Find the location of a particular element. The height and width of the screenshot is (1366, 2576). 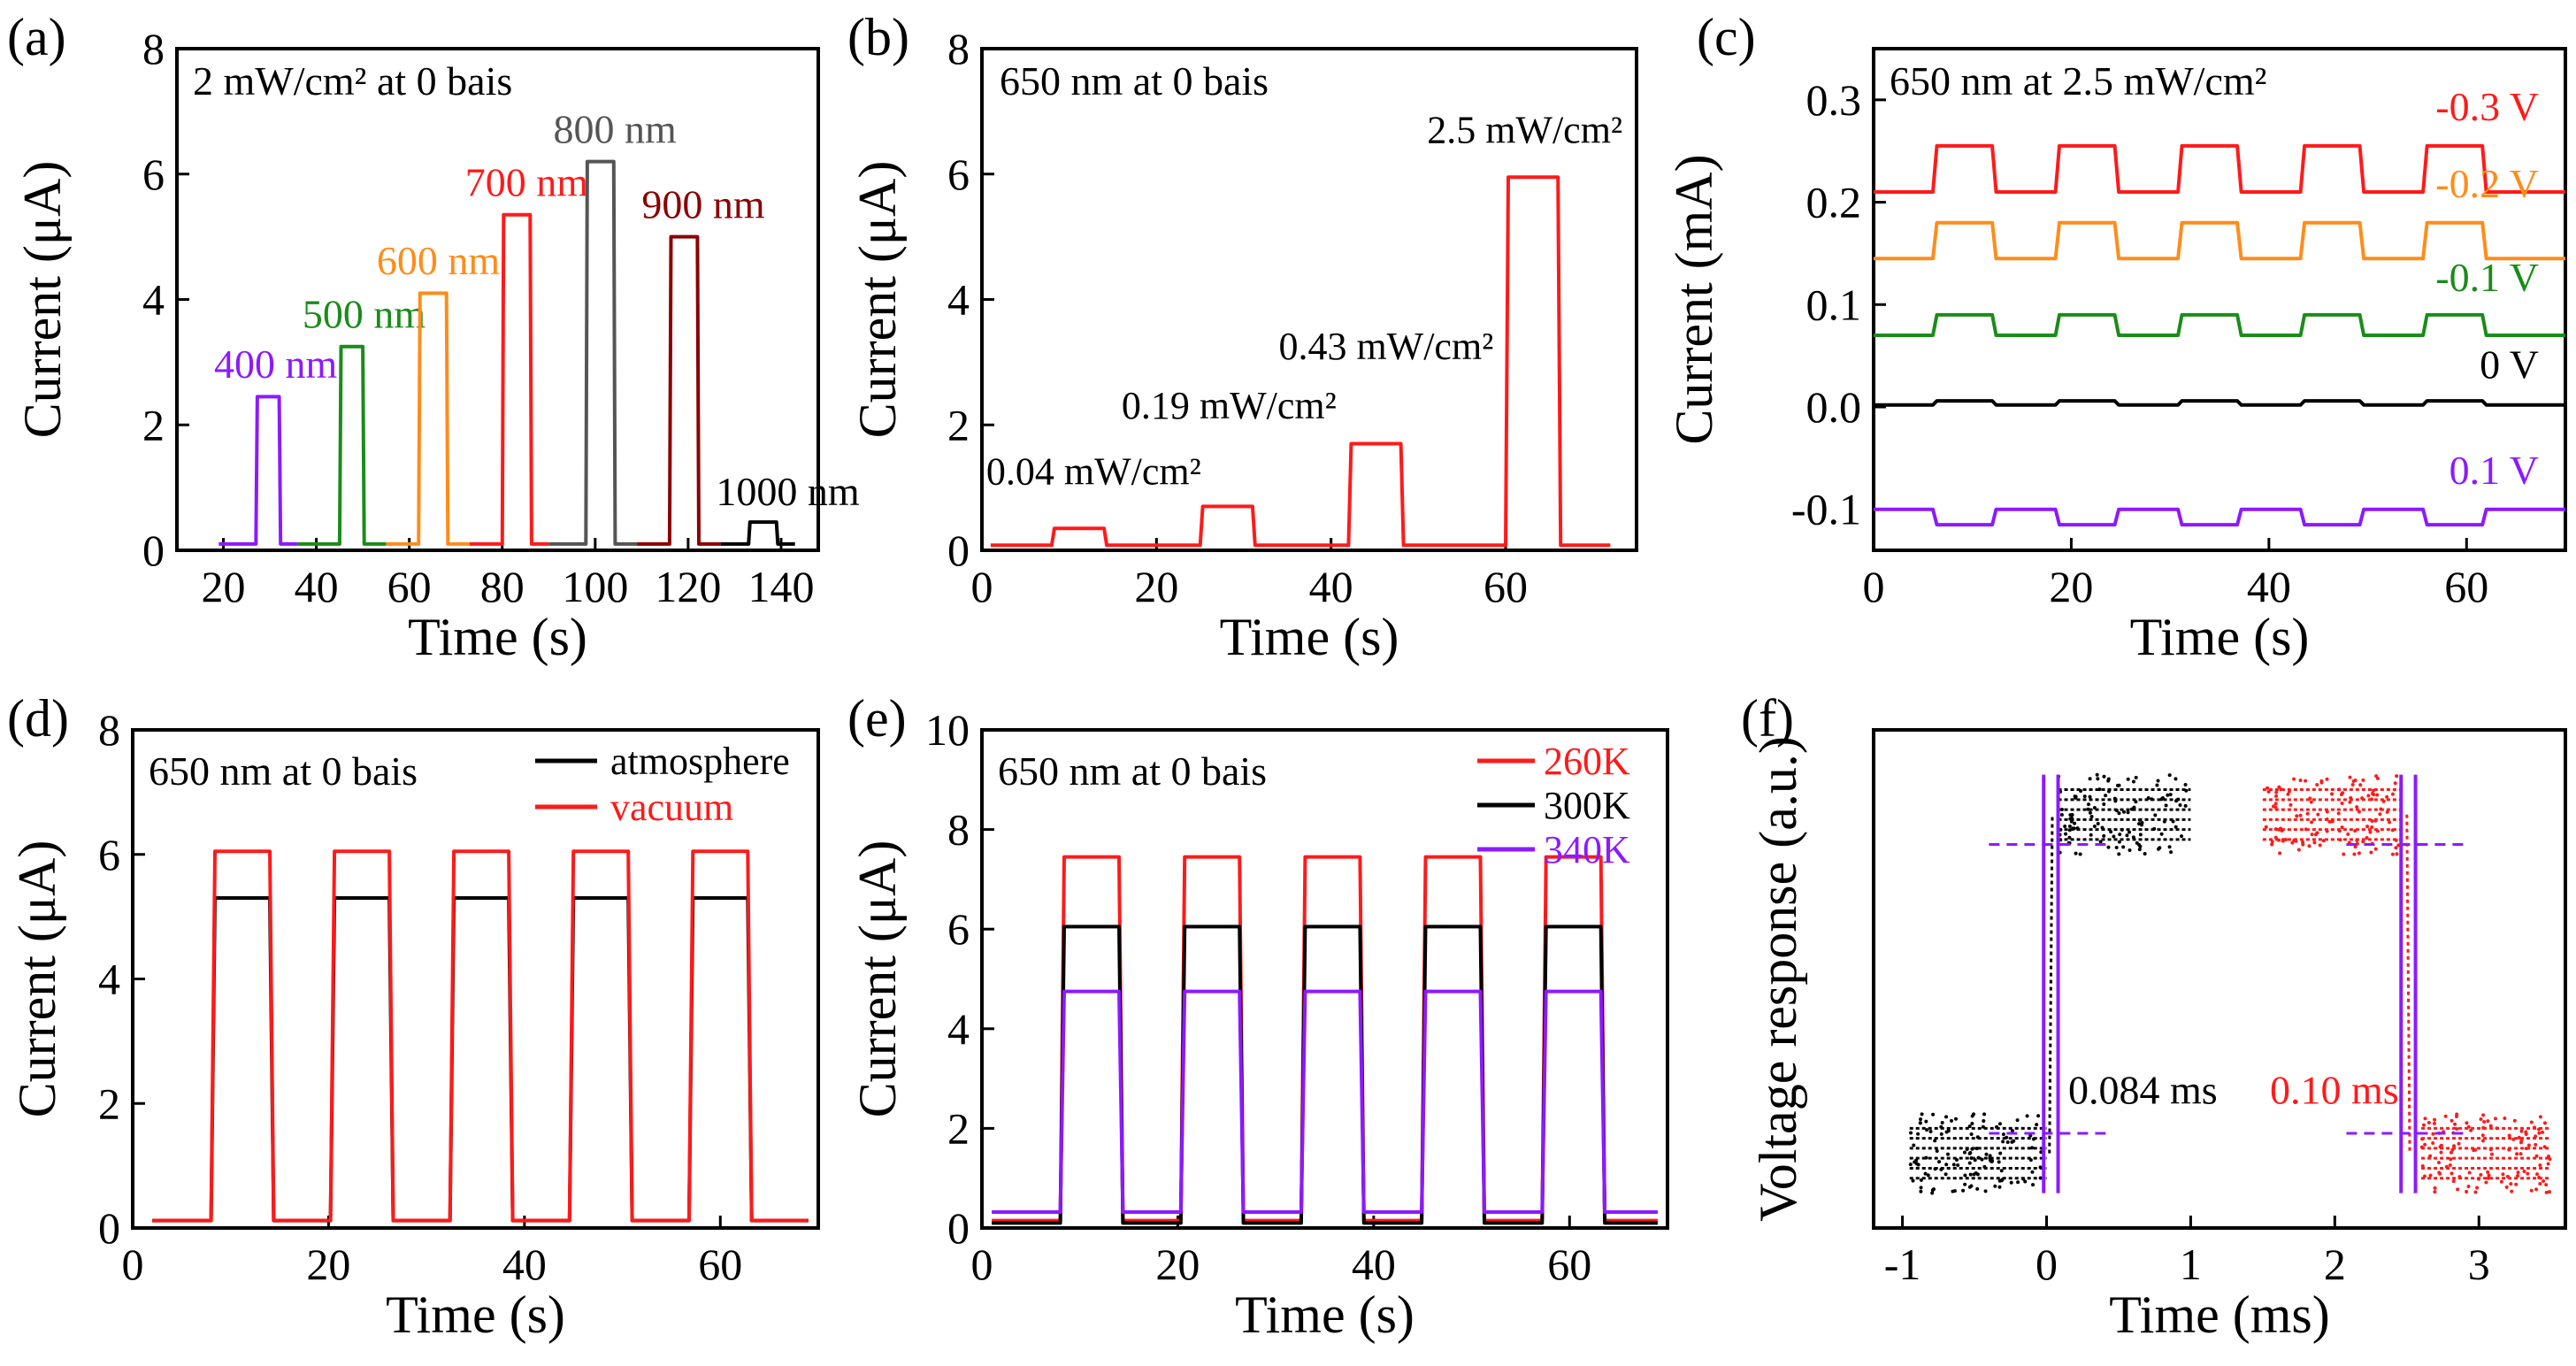

bias-label: -0.1 V is located at coordinates (2487, 277).